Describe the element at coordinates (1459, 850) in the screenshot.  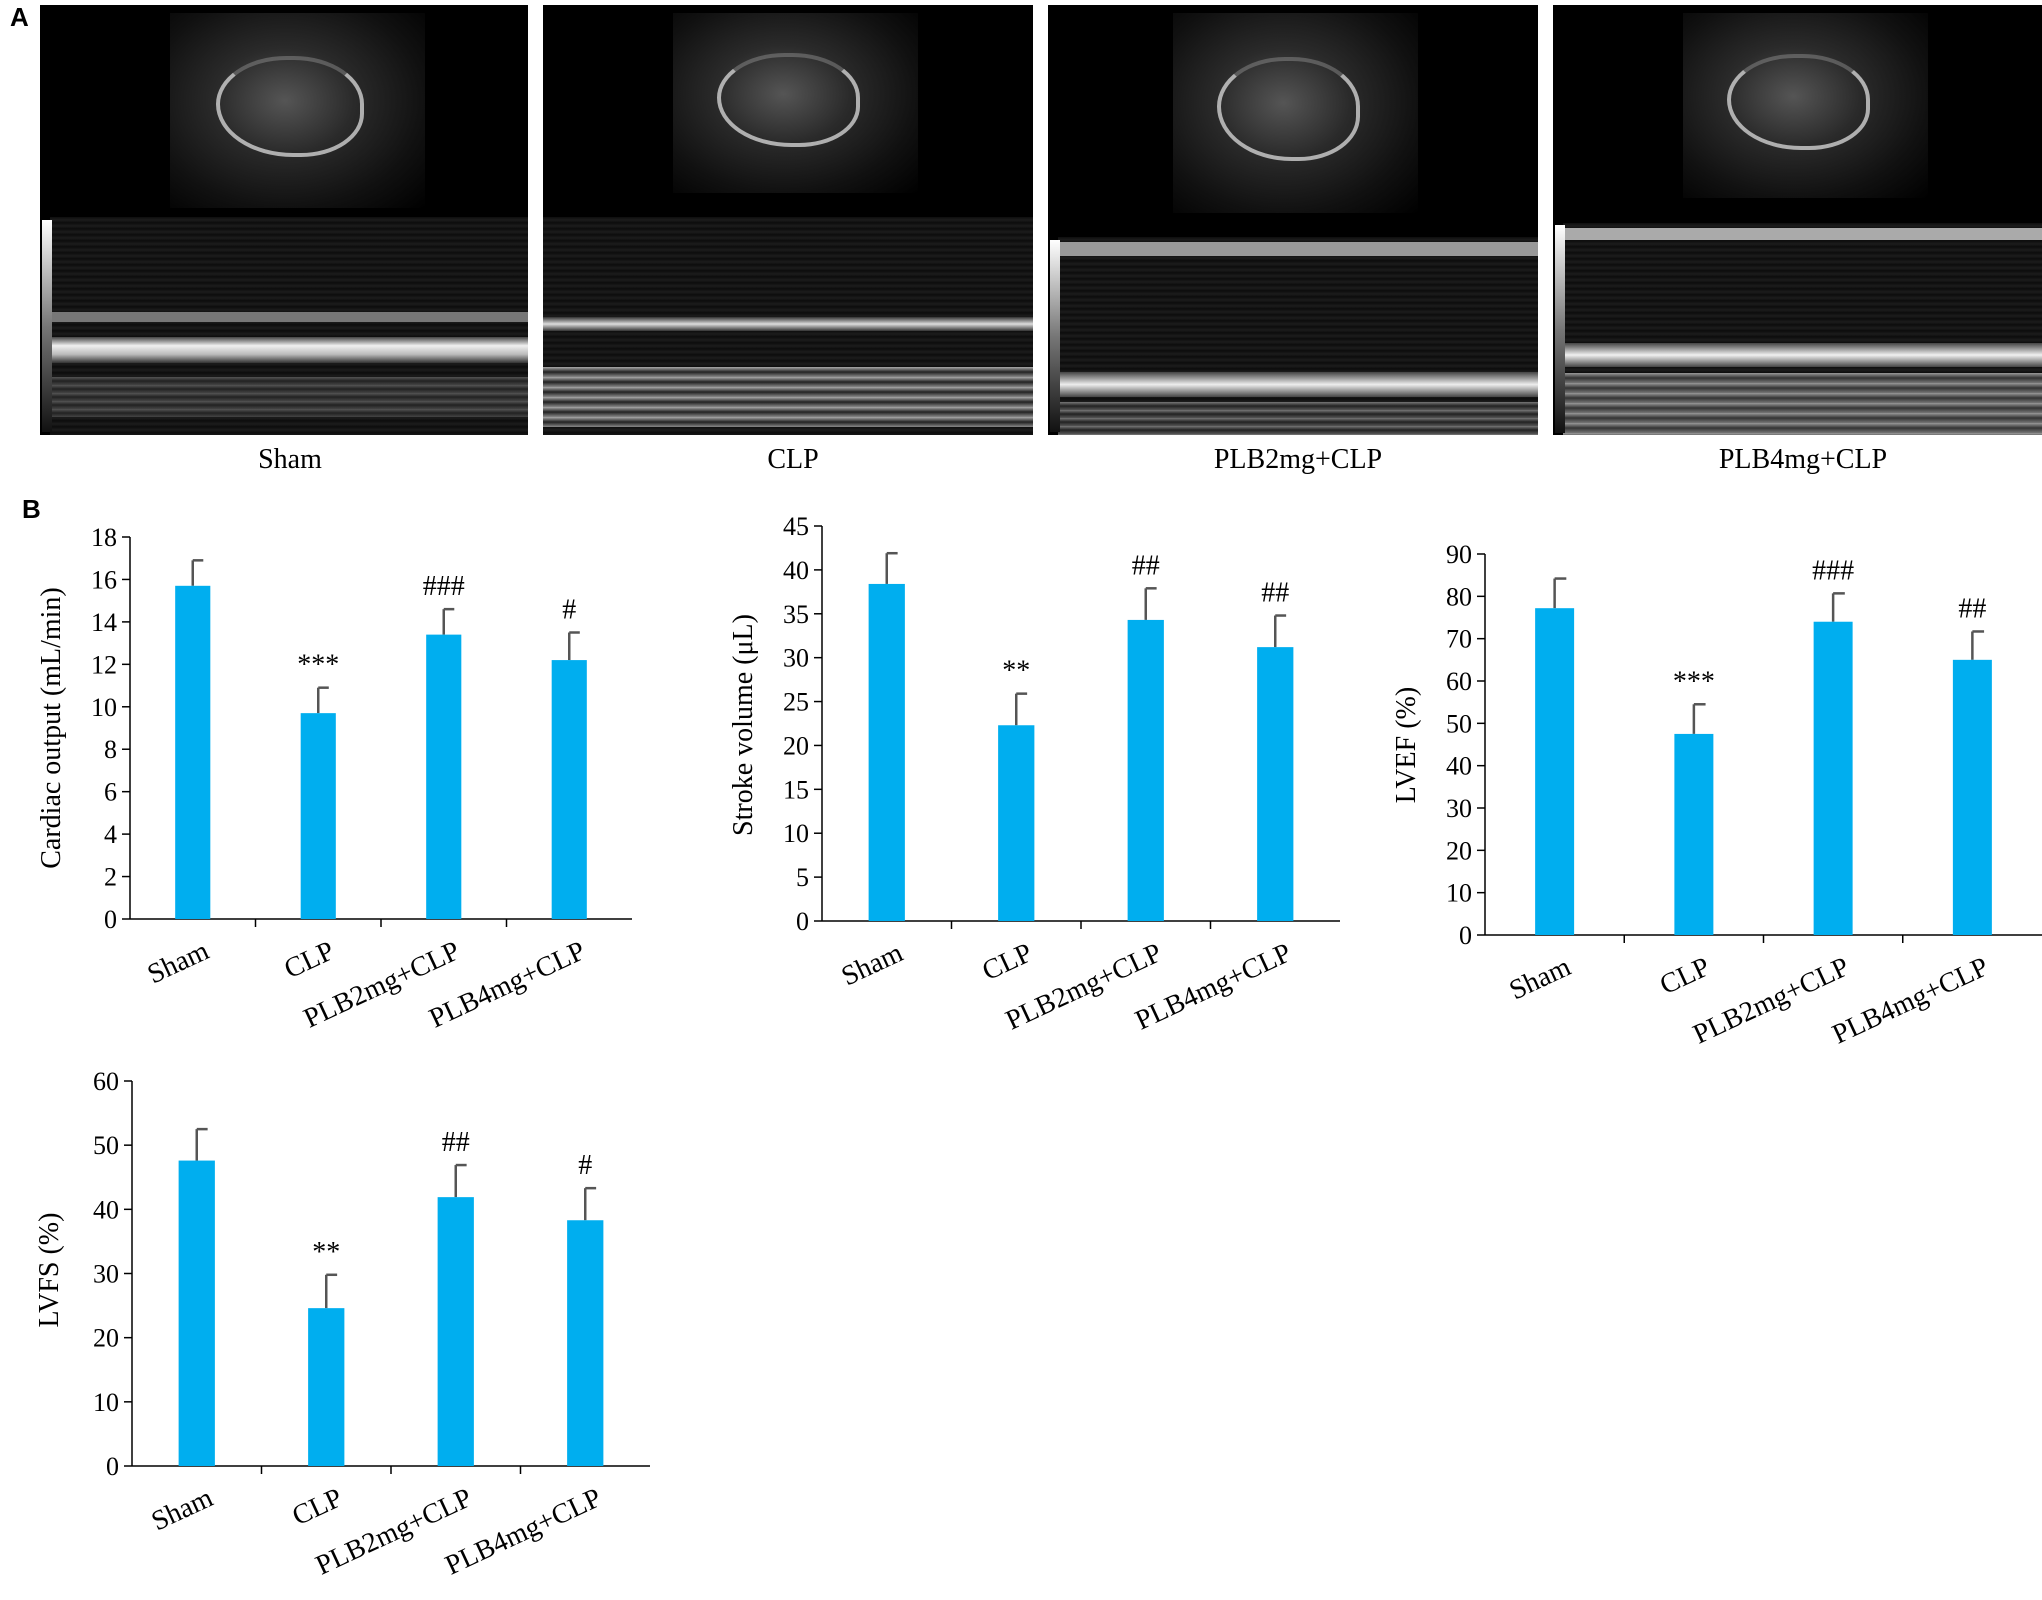
I see `lvef-ytick-label: 20` at that location.